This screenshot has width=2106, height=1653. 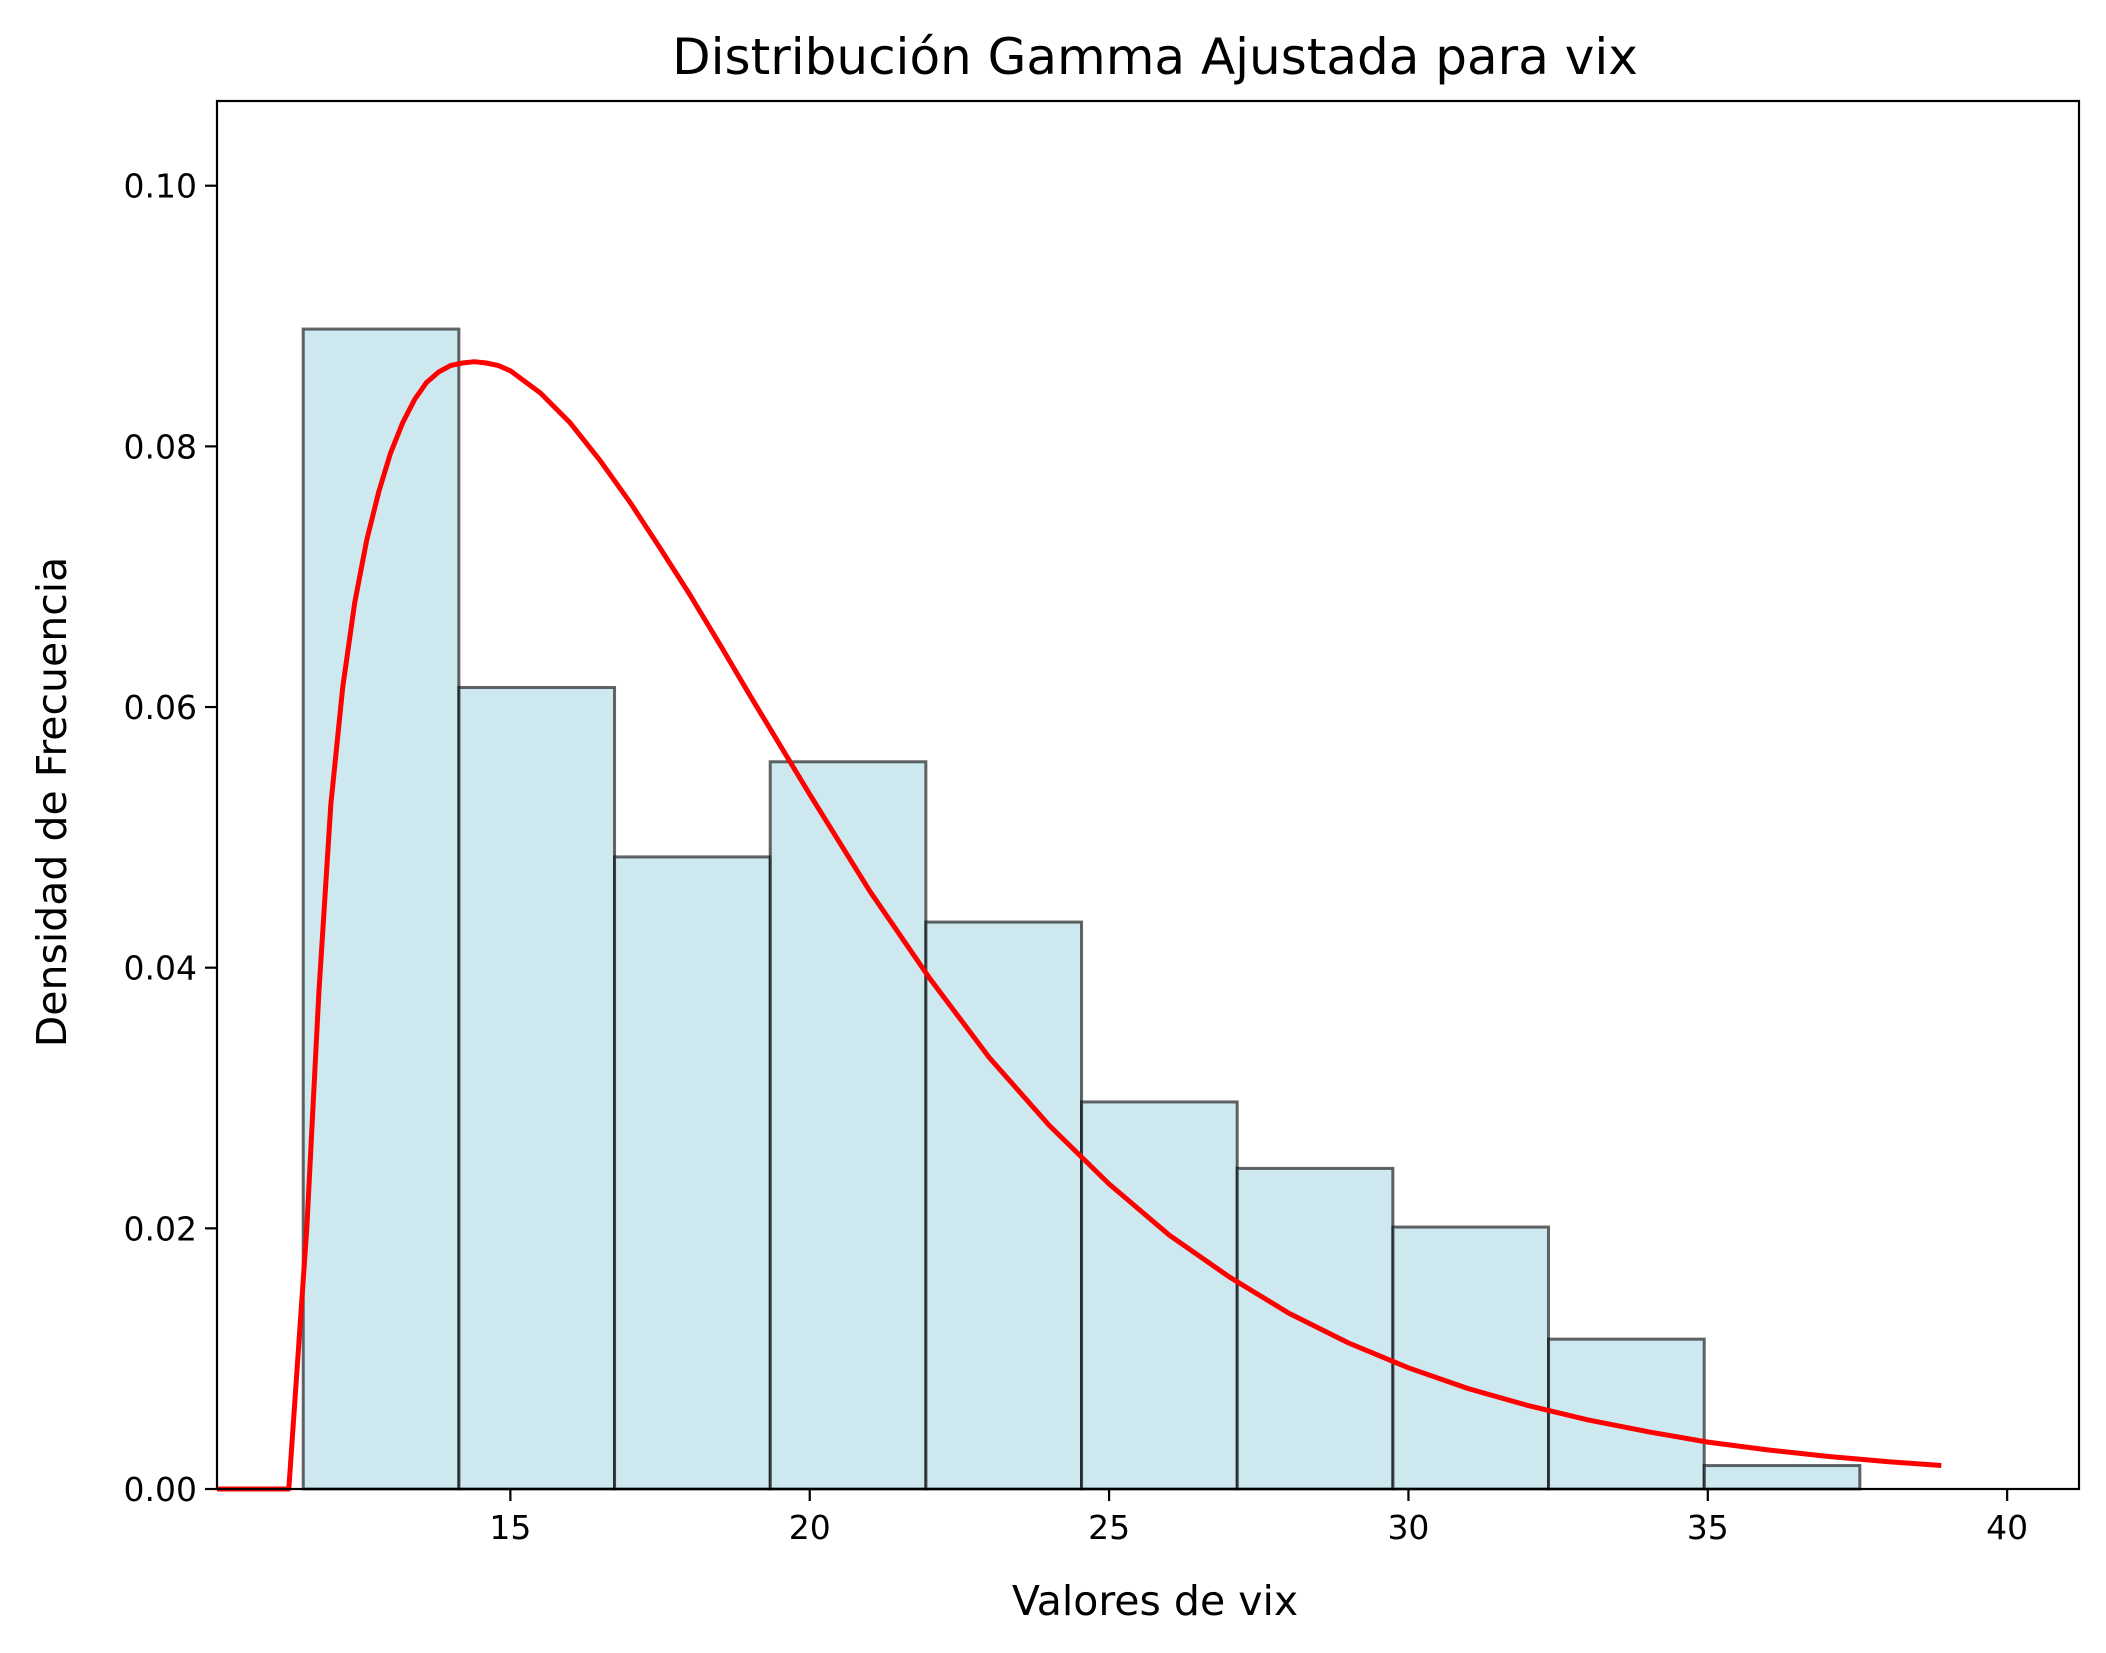 What do you see at coordinates (1155, 1601) in the screenshot?
I see `x-axis-label: Valores de vix` at bounding box center [1155, 1601].